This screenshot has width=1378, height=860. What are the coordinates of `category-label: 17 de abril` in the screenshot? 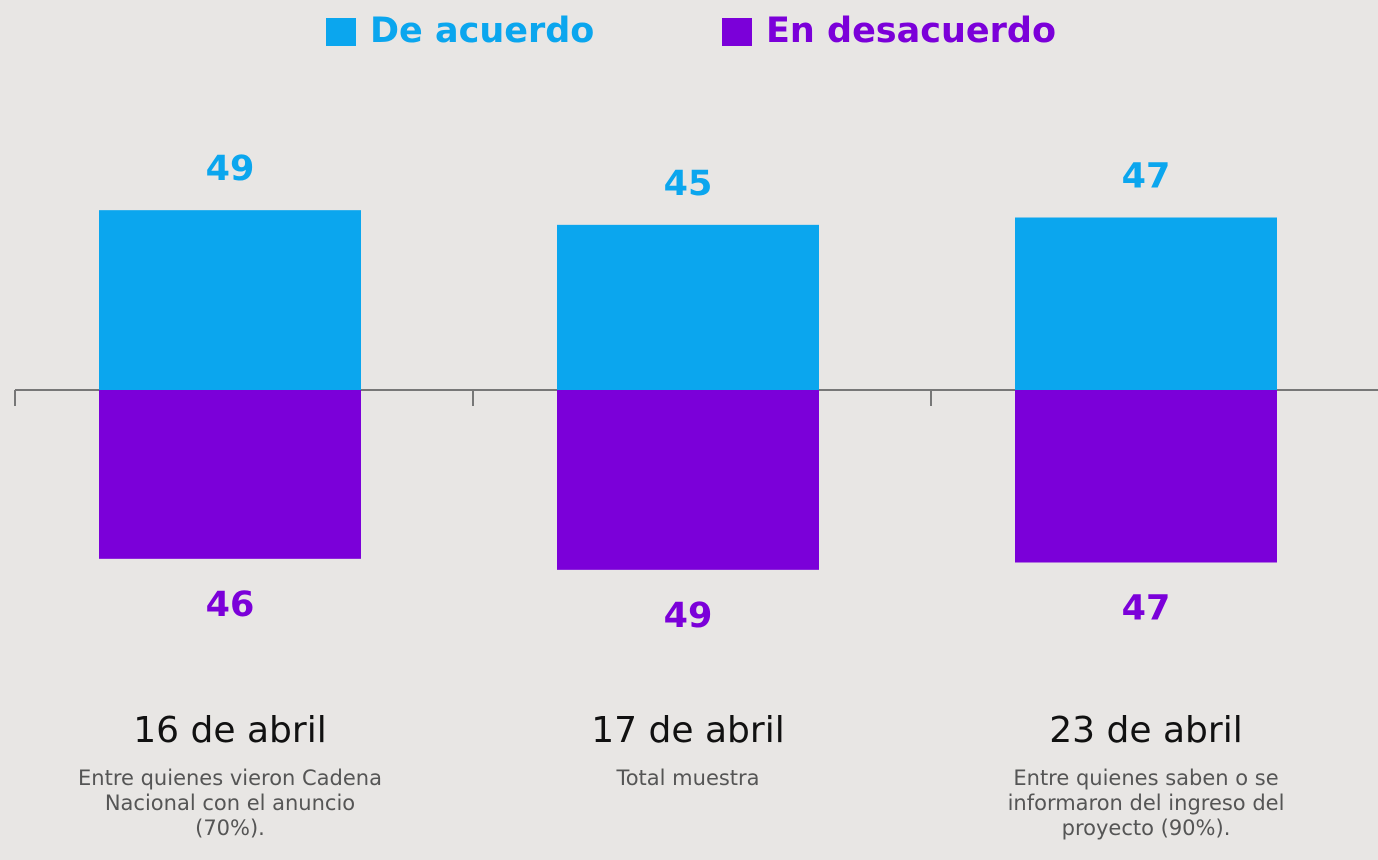 It's located at (687, 730).